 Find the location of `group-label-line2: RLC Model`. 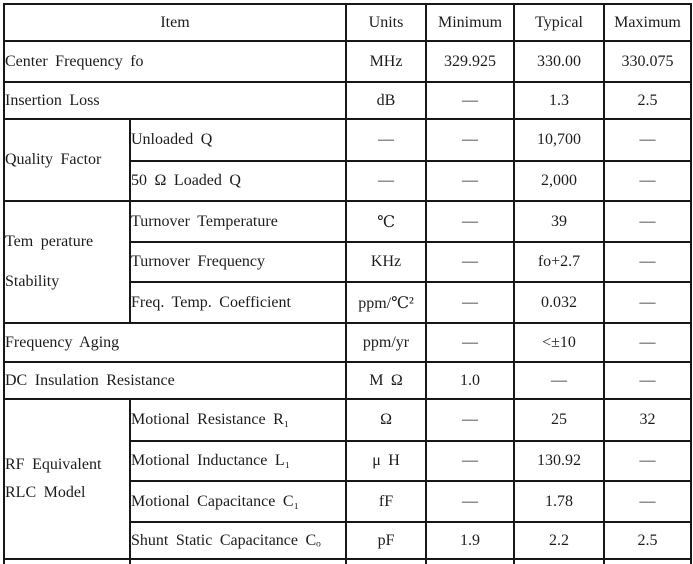

group-label-line2: RLC Model is located at coordinates (45, 492).